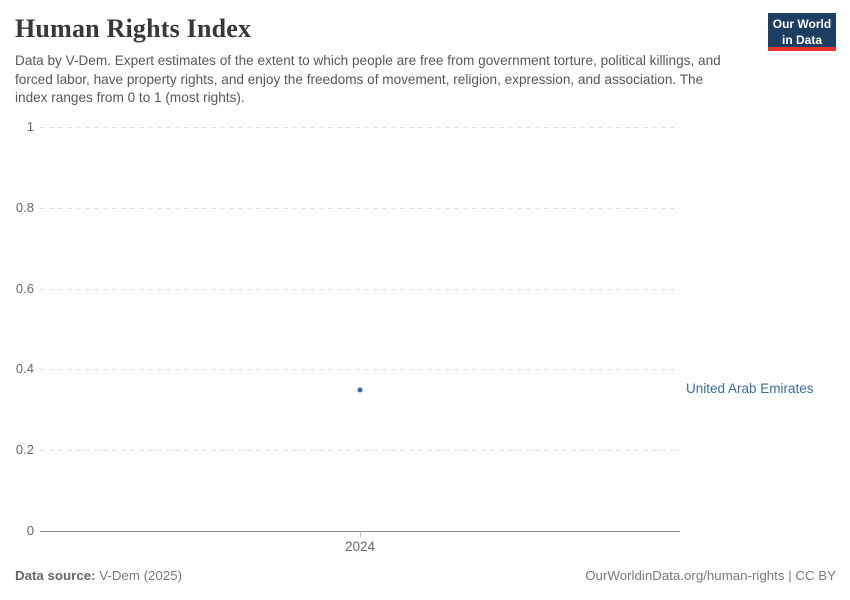  Describe the element at coordinates (802, 24) in the screenshot. I see `owid-logo-line1: Our World` at that location.